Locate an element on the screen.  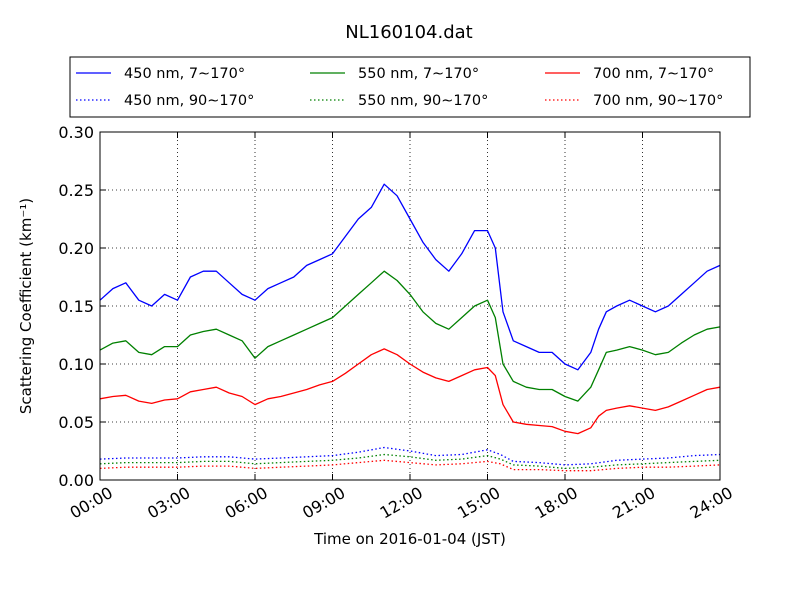
x-tick-label: 18:00 is located at coordinates (556, 503).